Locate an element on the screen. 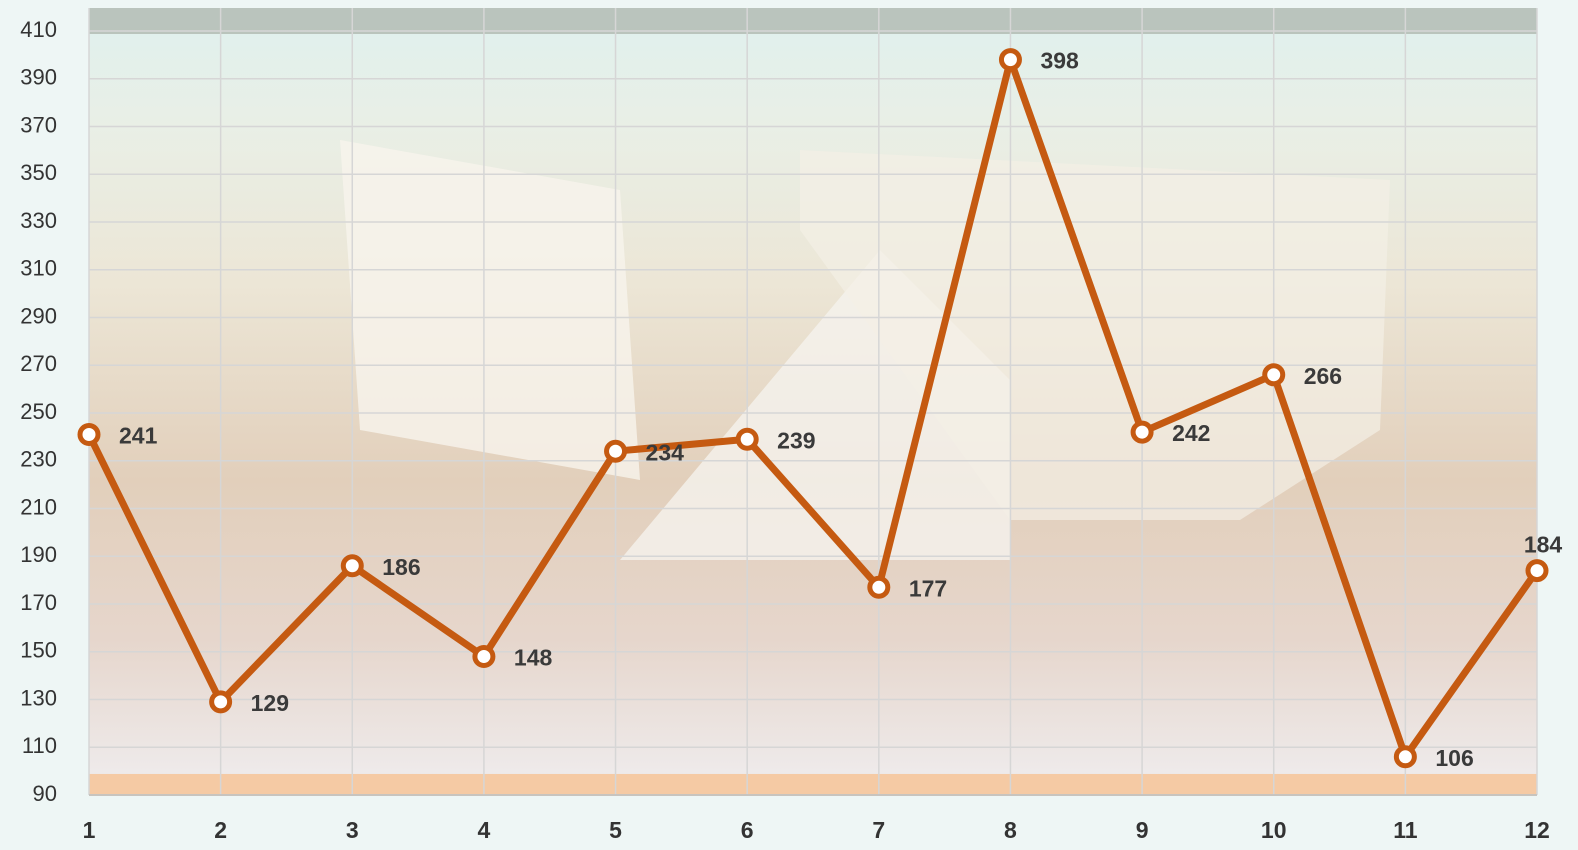  y-tick-label: 110 is located at coordinates (39, 745).